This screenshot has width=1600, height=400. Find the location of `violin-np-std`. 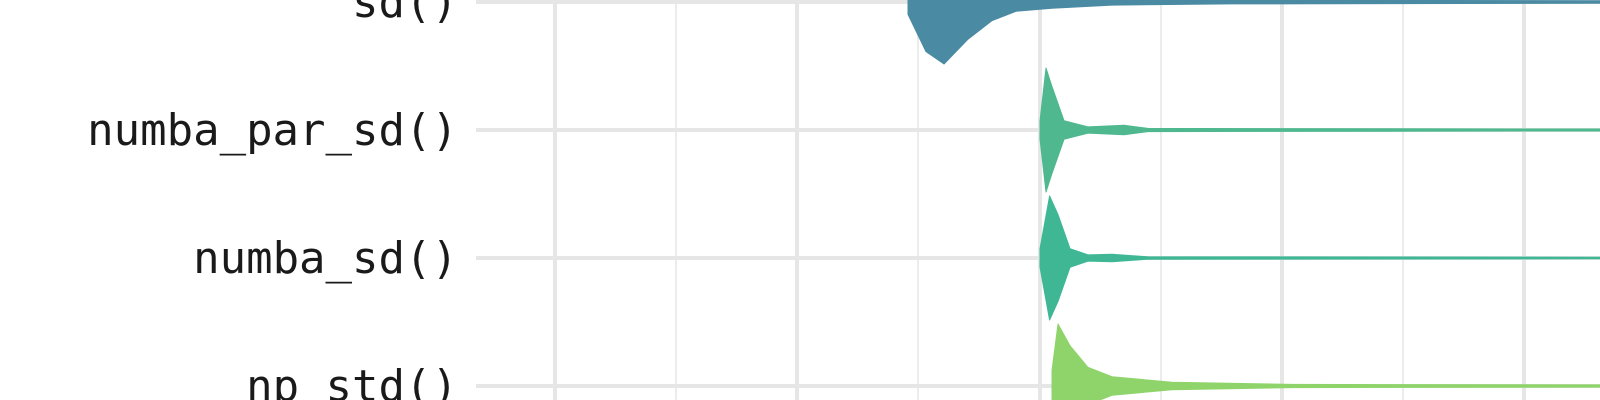

violin-np-std is located at coordinates (1325, 361).